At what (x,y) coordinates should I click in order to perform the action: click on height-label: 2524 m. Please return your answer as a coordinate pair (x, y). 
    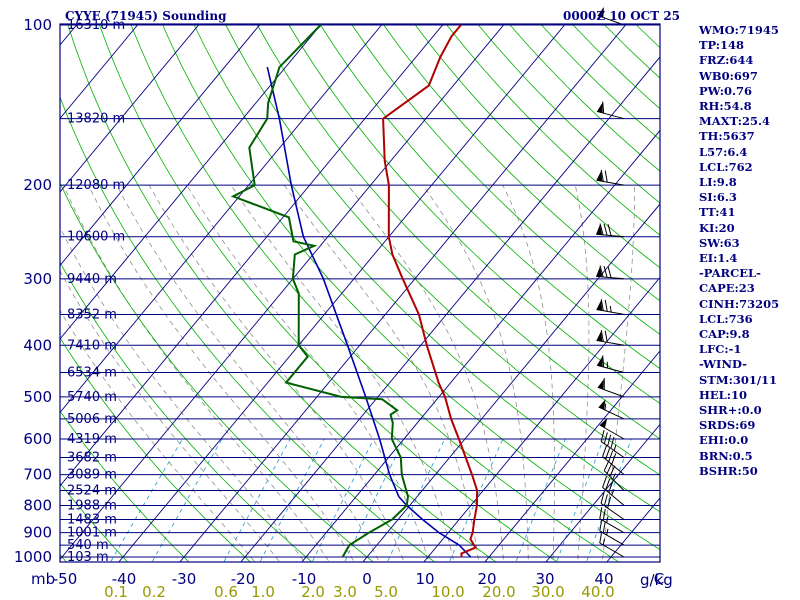
    Looking at the image, I should click on (92, 491).